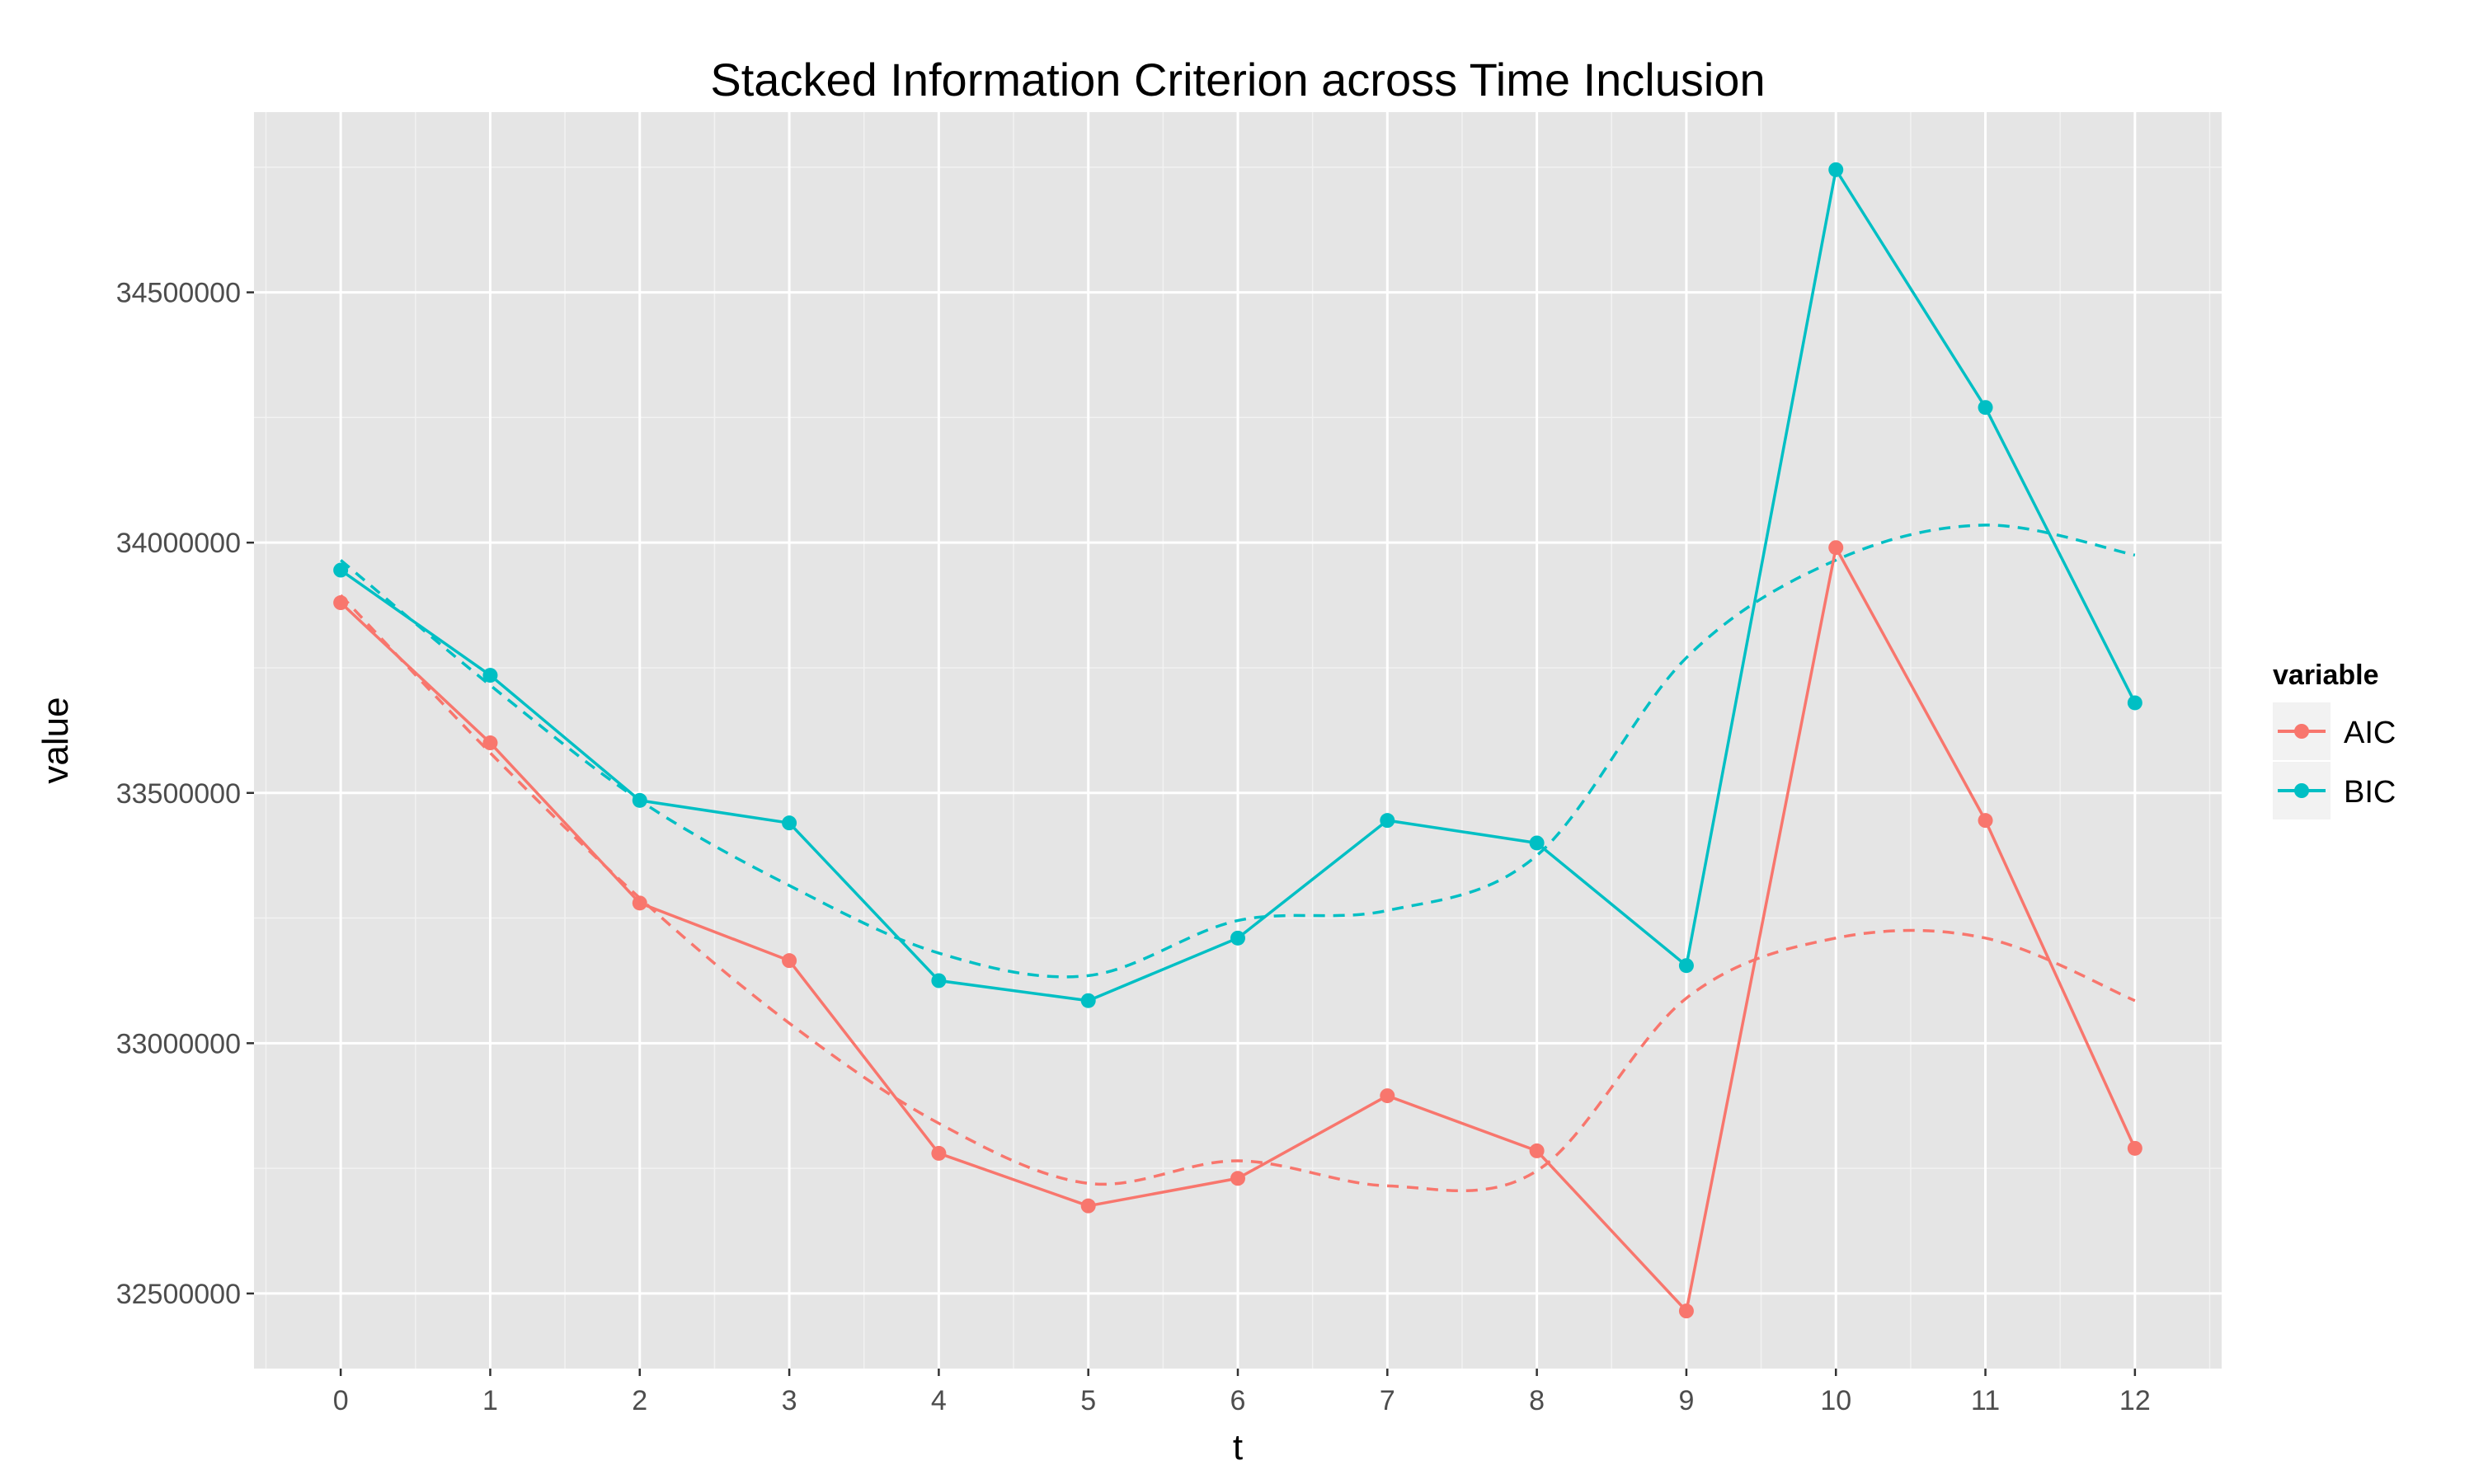 The width and height of the screenshot is (2474, 1484). I want to click on legend-item-bic: BIC, so click(2334, 790).